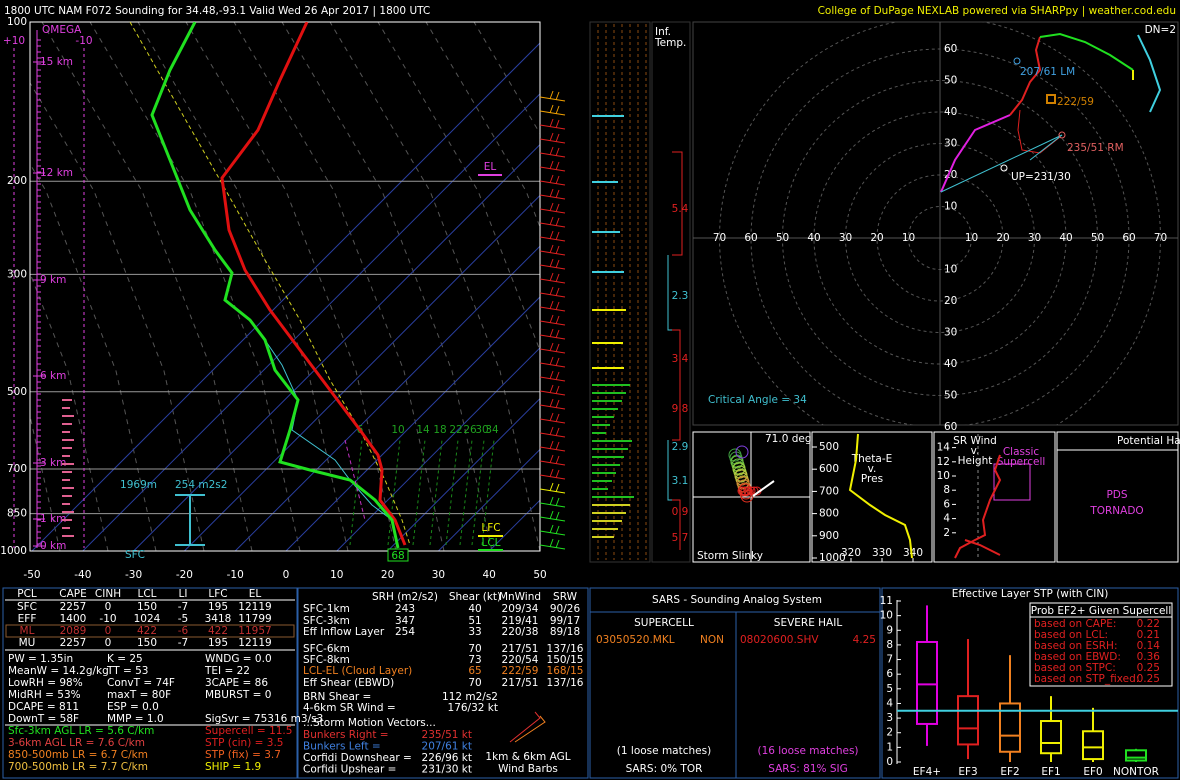 Image resolution: width=1180 pixels, height=780 pixels. What do you see at coordinates (14, 41) in the screenshot?
I see `omega-label: +10` at bounding box center [14, 41].